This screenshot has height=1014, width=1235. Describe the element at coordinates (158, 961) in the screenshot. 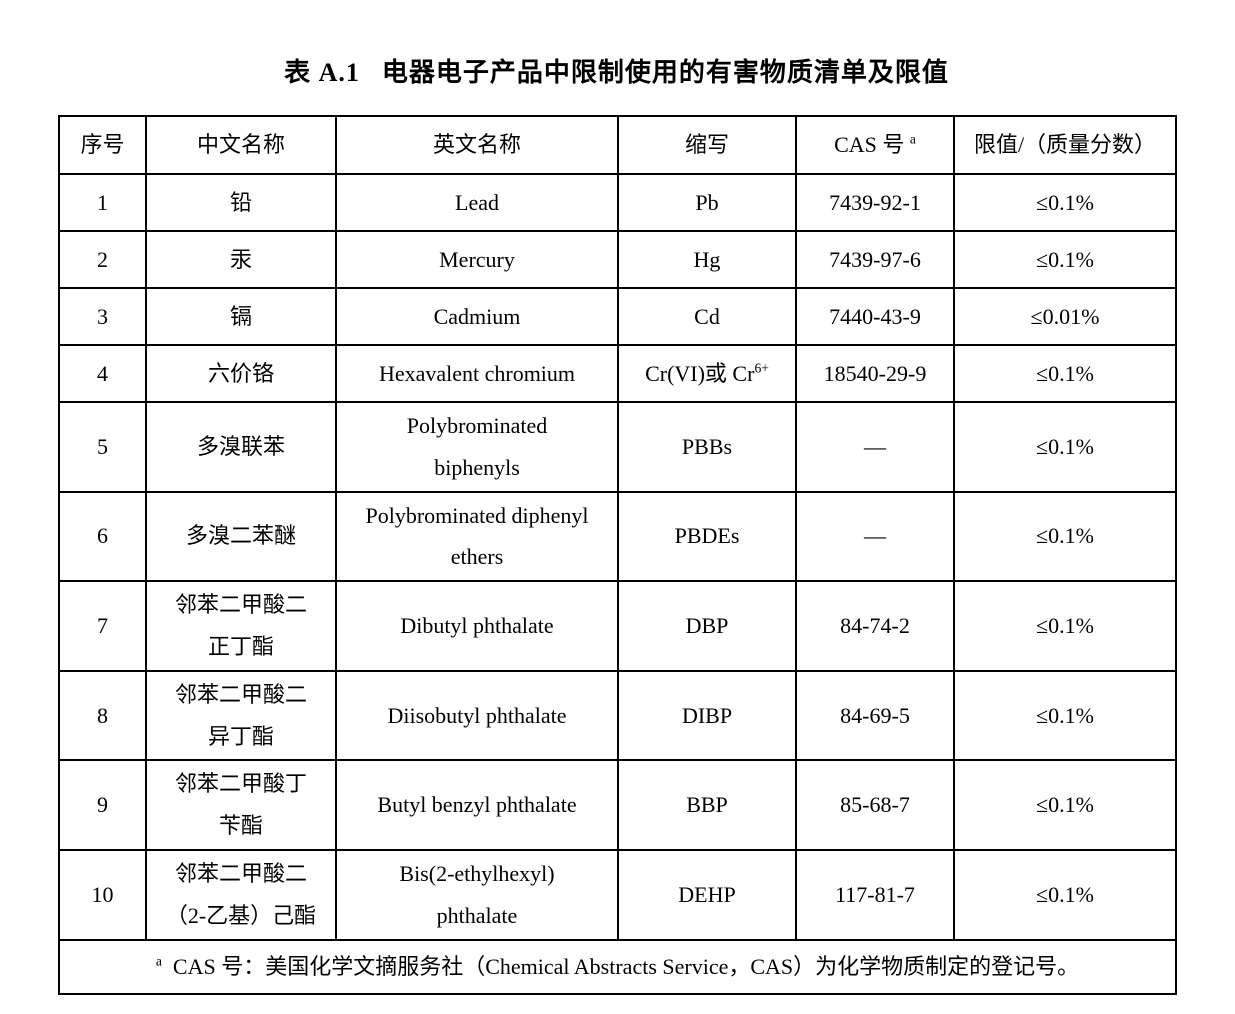

I see `footnote-superscript: a` at that location.